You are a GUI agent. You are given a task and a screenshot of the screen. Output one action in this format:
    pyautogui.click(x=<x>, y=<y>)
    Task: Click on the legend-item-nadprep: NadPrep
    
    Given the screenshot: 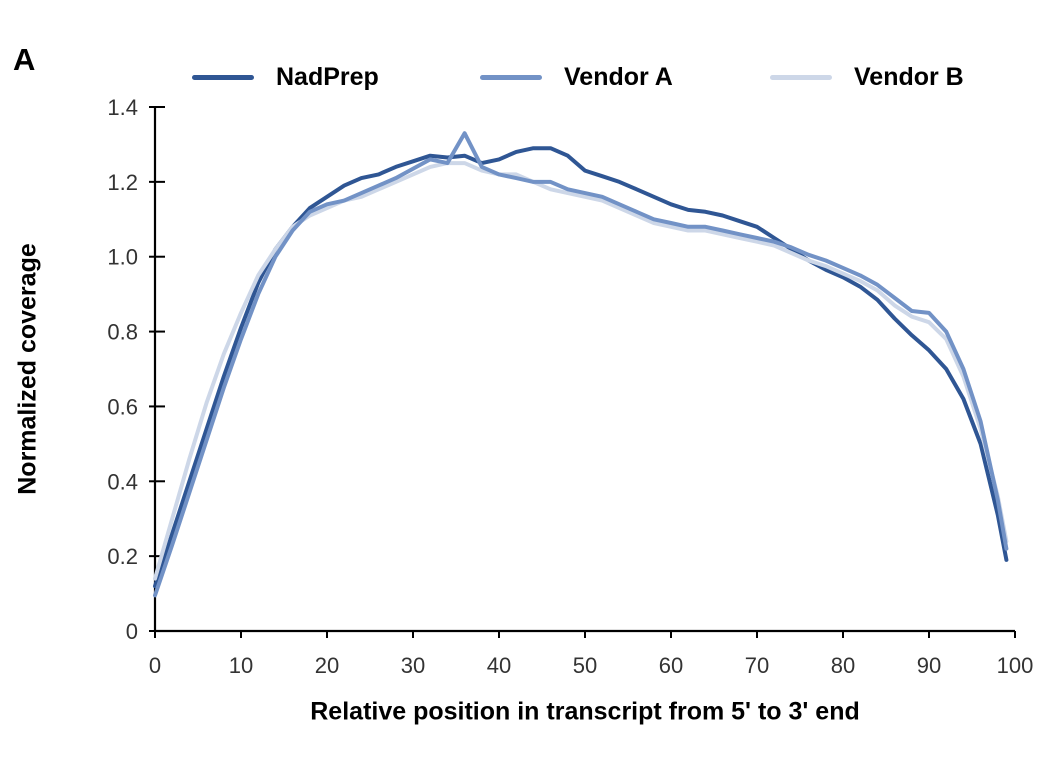 What is the action you would take?
    pyautogui.click(x=285, y=77)
    